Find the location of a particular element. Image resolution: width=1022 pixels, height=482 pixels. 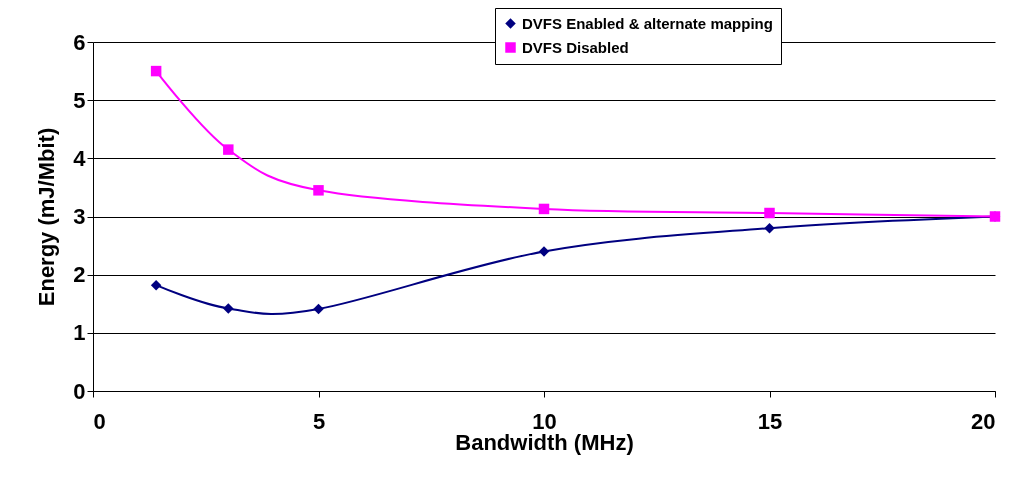

x-tick-label: 15 is located at coordinates (770, 421).